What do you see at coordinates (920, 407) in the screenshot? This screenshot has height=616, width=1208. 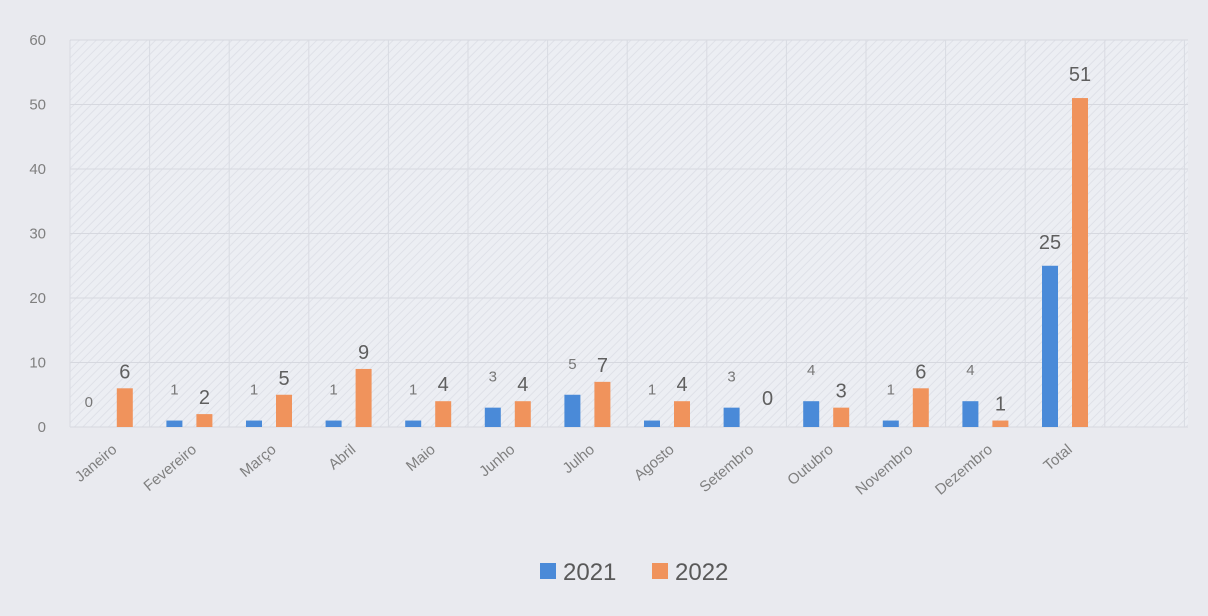 I see `bar-2022-novembro` at bounding box center [920, 407].